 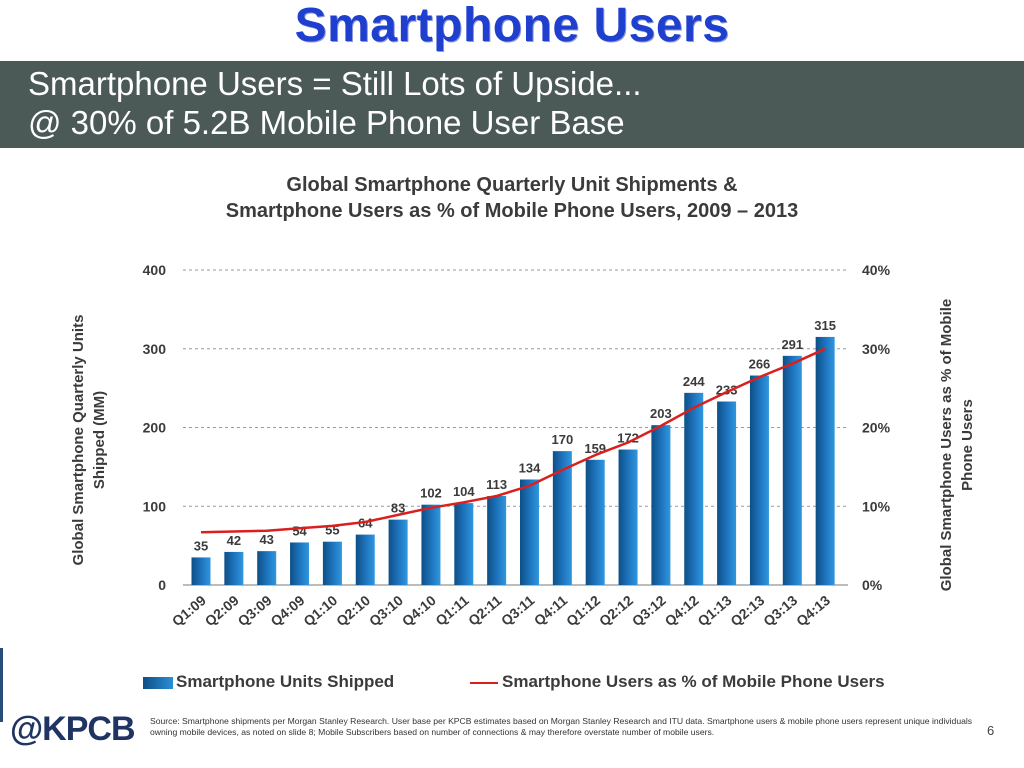 What do you see at coordinates (1, 685) in the screenshot?
I see `left-accent-rule` at bounding box center [1, 685].